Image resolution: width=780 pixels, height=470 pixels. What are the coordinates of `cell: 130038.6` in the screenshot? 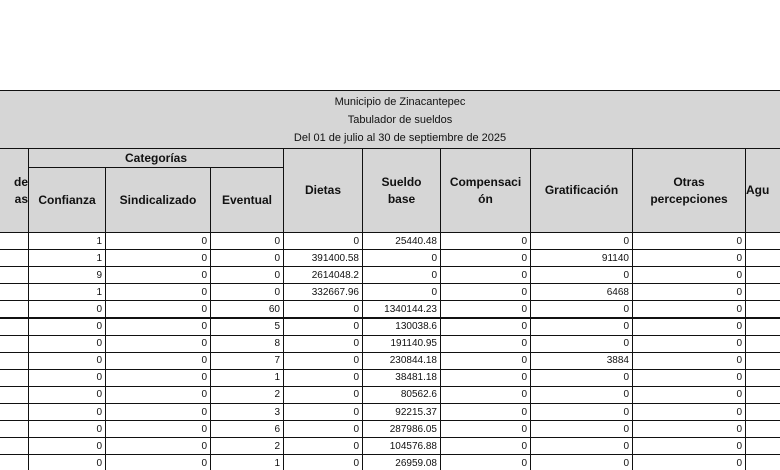 It's located at (401, 326).